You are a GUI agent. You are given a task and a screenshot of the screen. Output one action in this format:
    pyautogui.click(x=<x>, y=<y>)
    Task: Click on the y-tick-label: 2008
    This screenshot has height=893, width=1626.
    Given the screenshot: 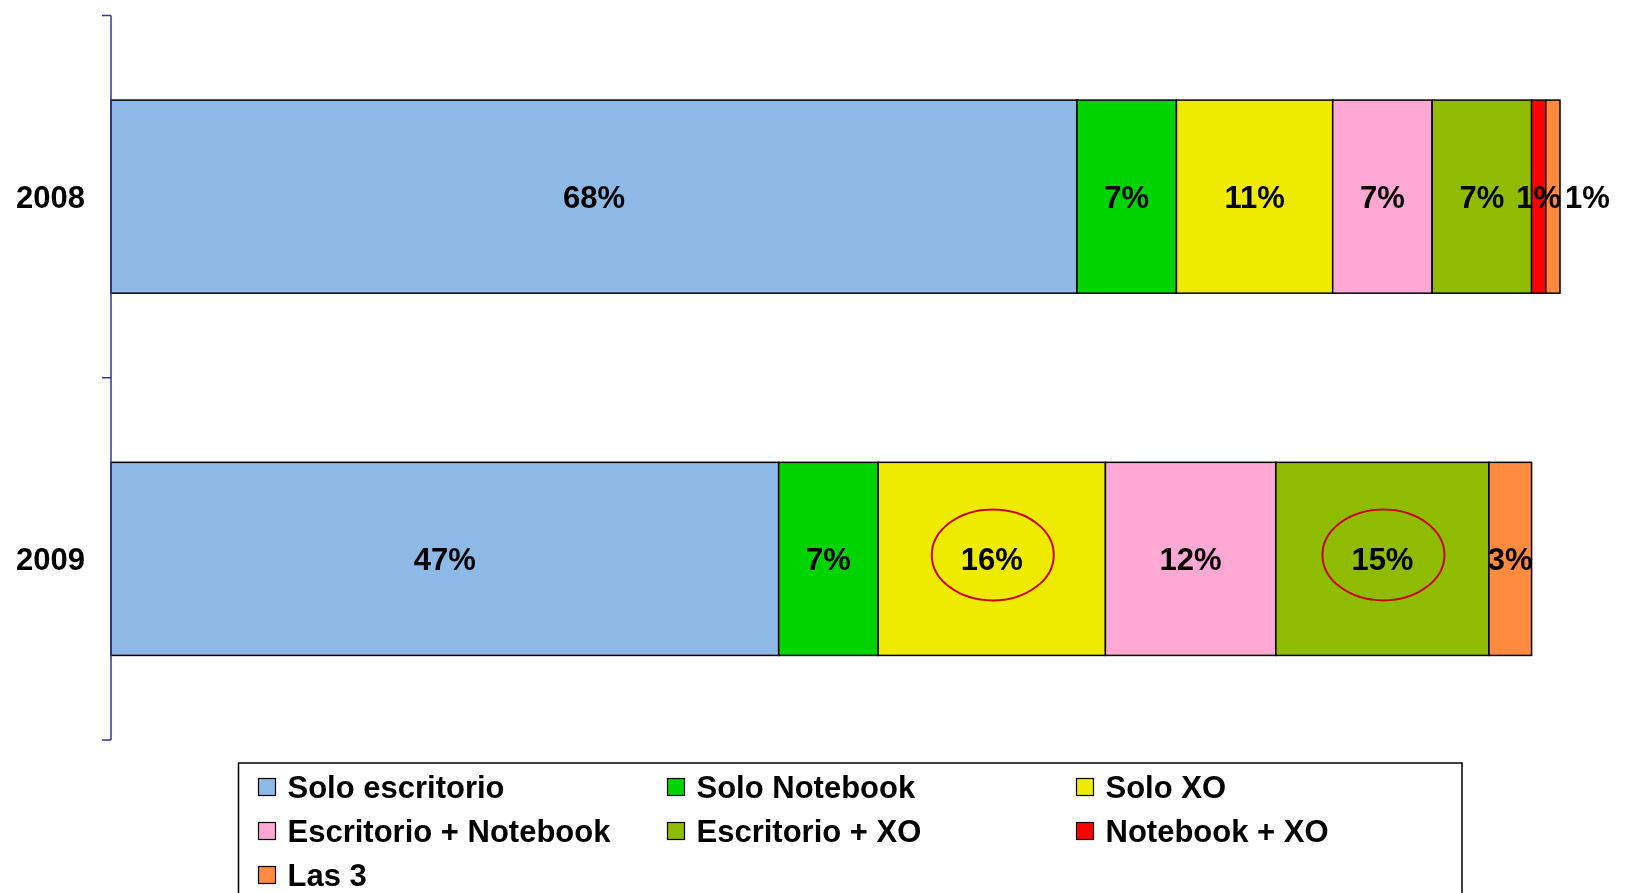 What is the action you would take?
    pyautogui.click(x=50, y=197)
    